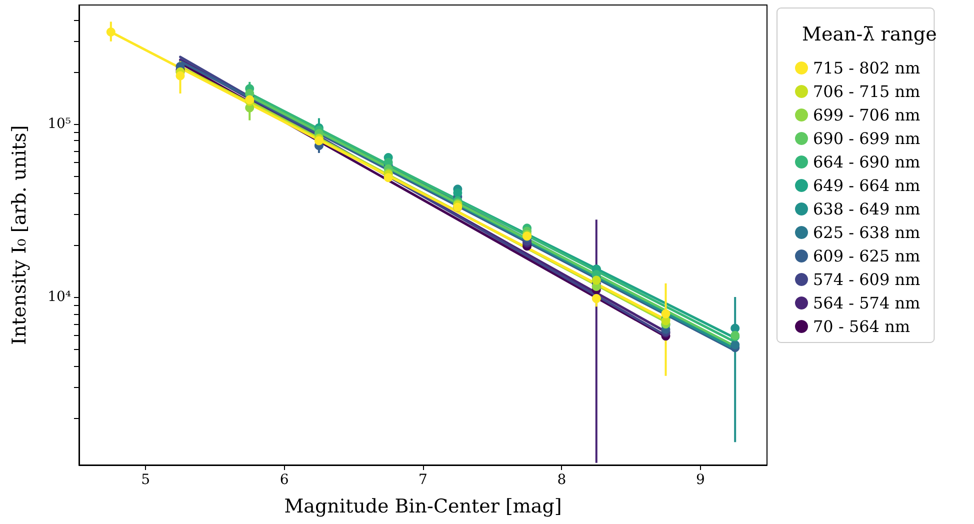 This screenshot has width=974, height=524. What do you see at coordinates (866, 162) in the screenshot?
I see `legend-label: 664 - 690 nm` at bounding box center [866, 162].